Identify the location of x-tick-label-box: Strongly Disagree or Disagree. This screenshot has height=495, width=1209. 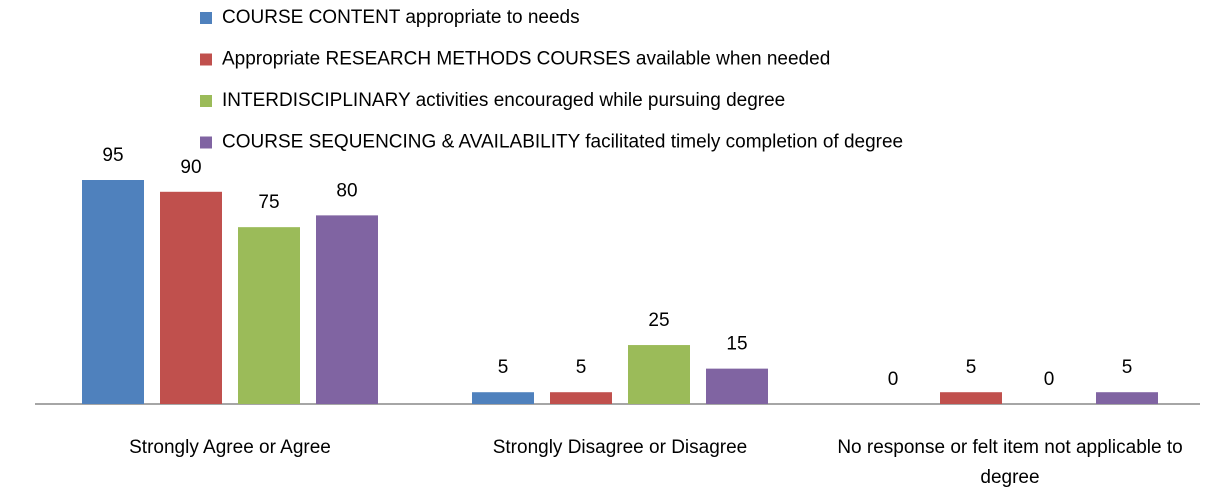
(620, 447).